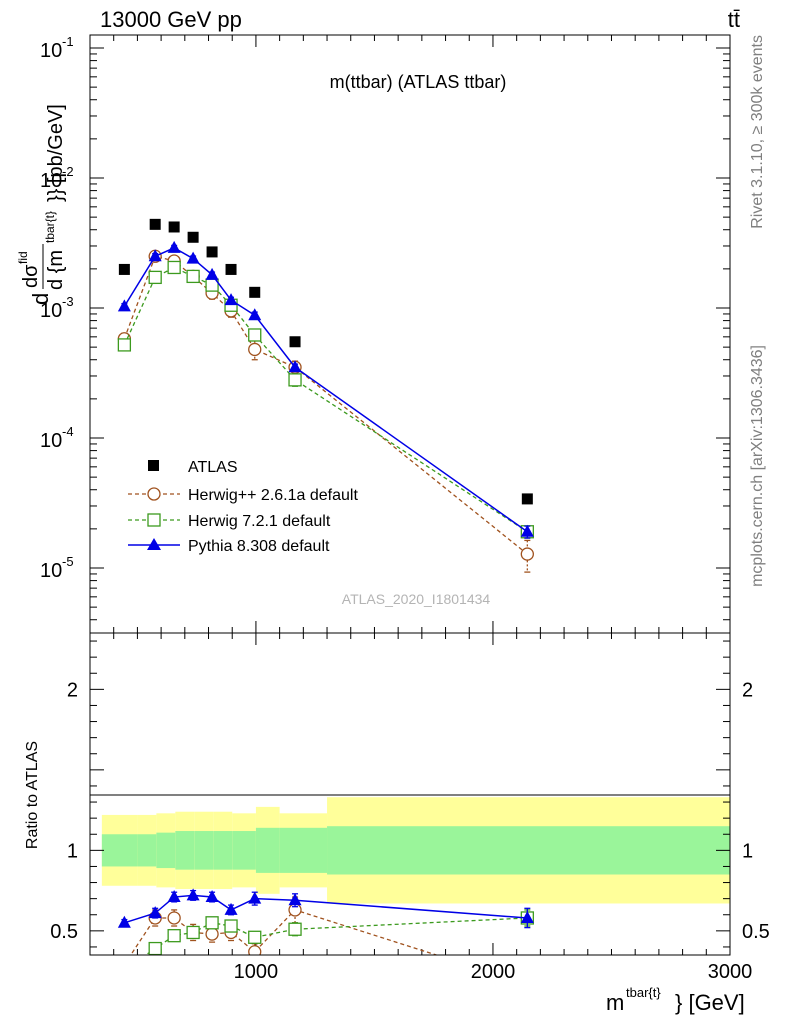 The image size is (786, 1024). What do you see at coordinates (273, 495) in the screenshot?
I see `legend-label-herwig-pp: Herwig++ 2.6.1a default` at bounding box center [273, 495].